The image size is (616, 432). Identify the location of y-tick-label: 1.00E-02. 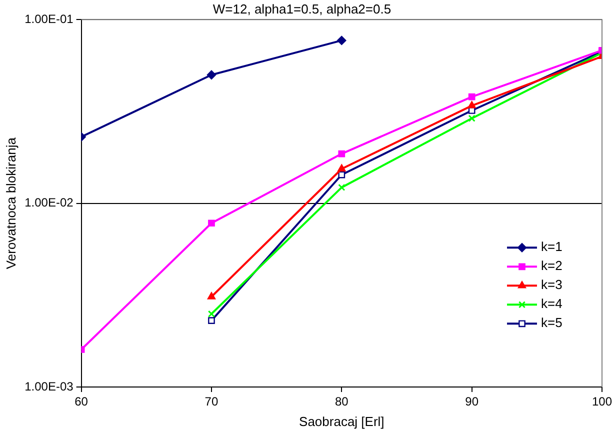
(49, 203).